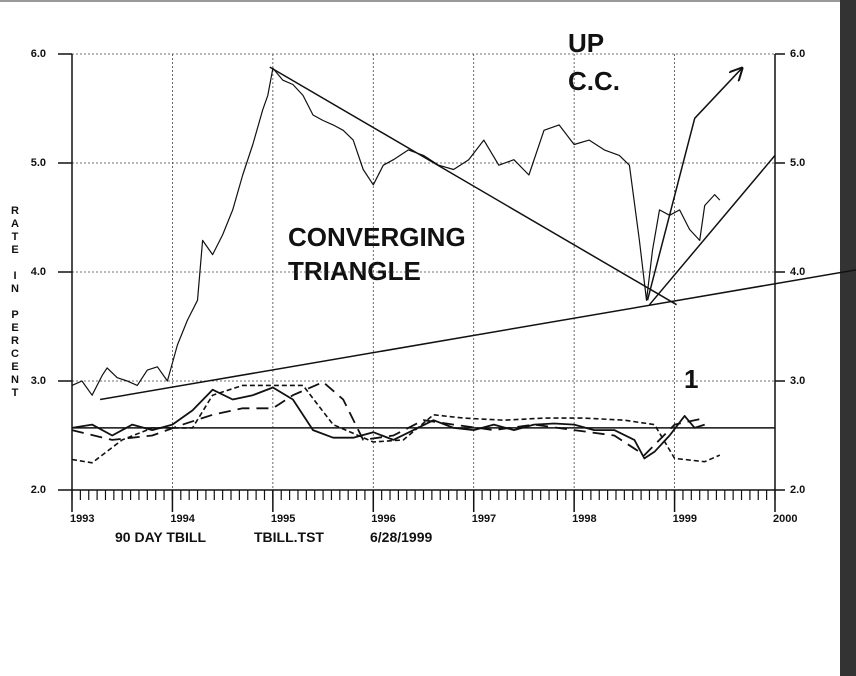  What do you see at coordinates (354, 271) in the screenshot?
I see `annotation: TRIANGLE` at bounding box center [354, 271].